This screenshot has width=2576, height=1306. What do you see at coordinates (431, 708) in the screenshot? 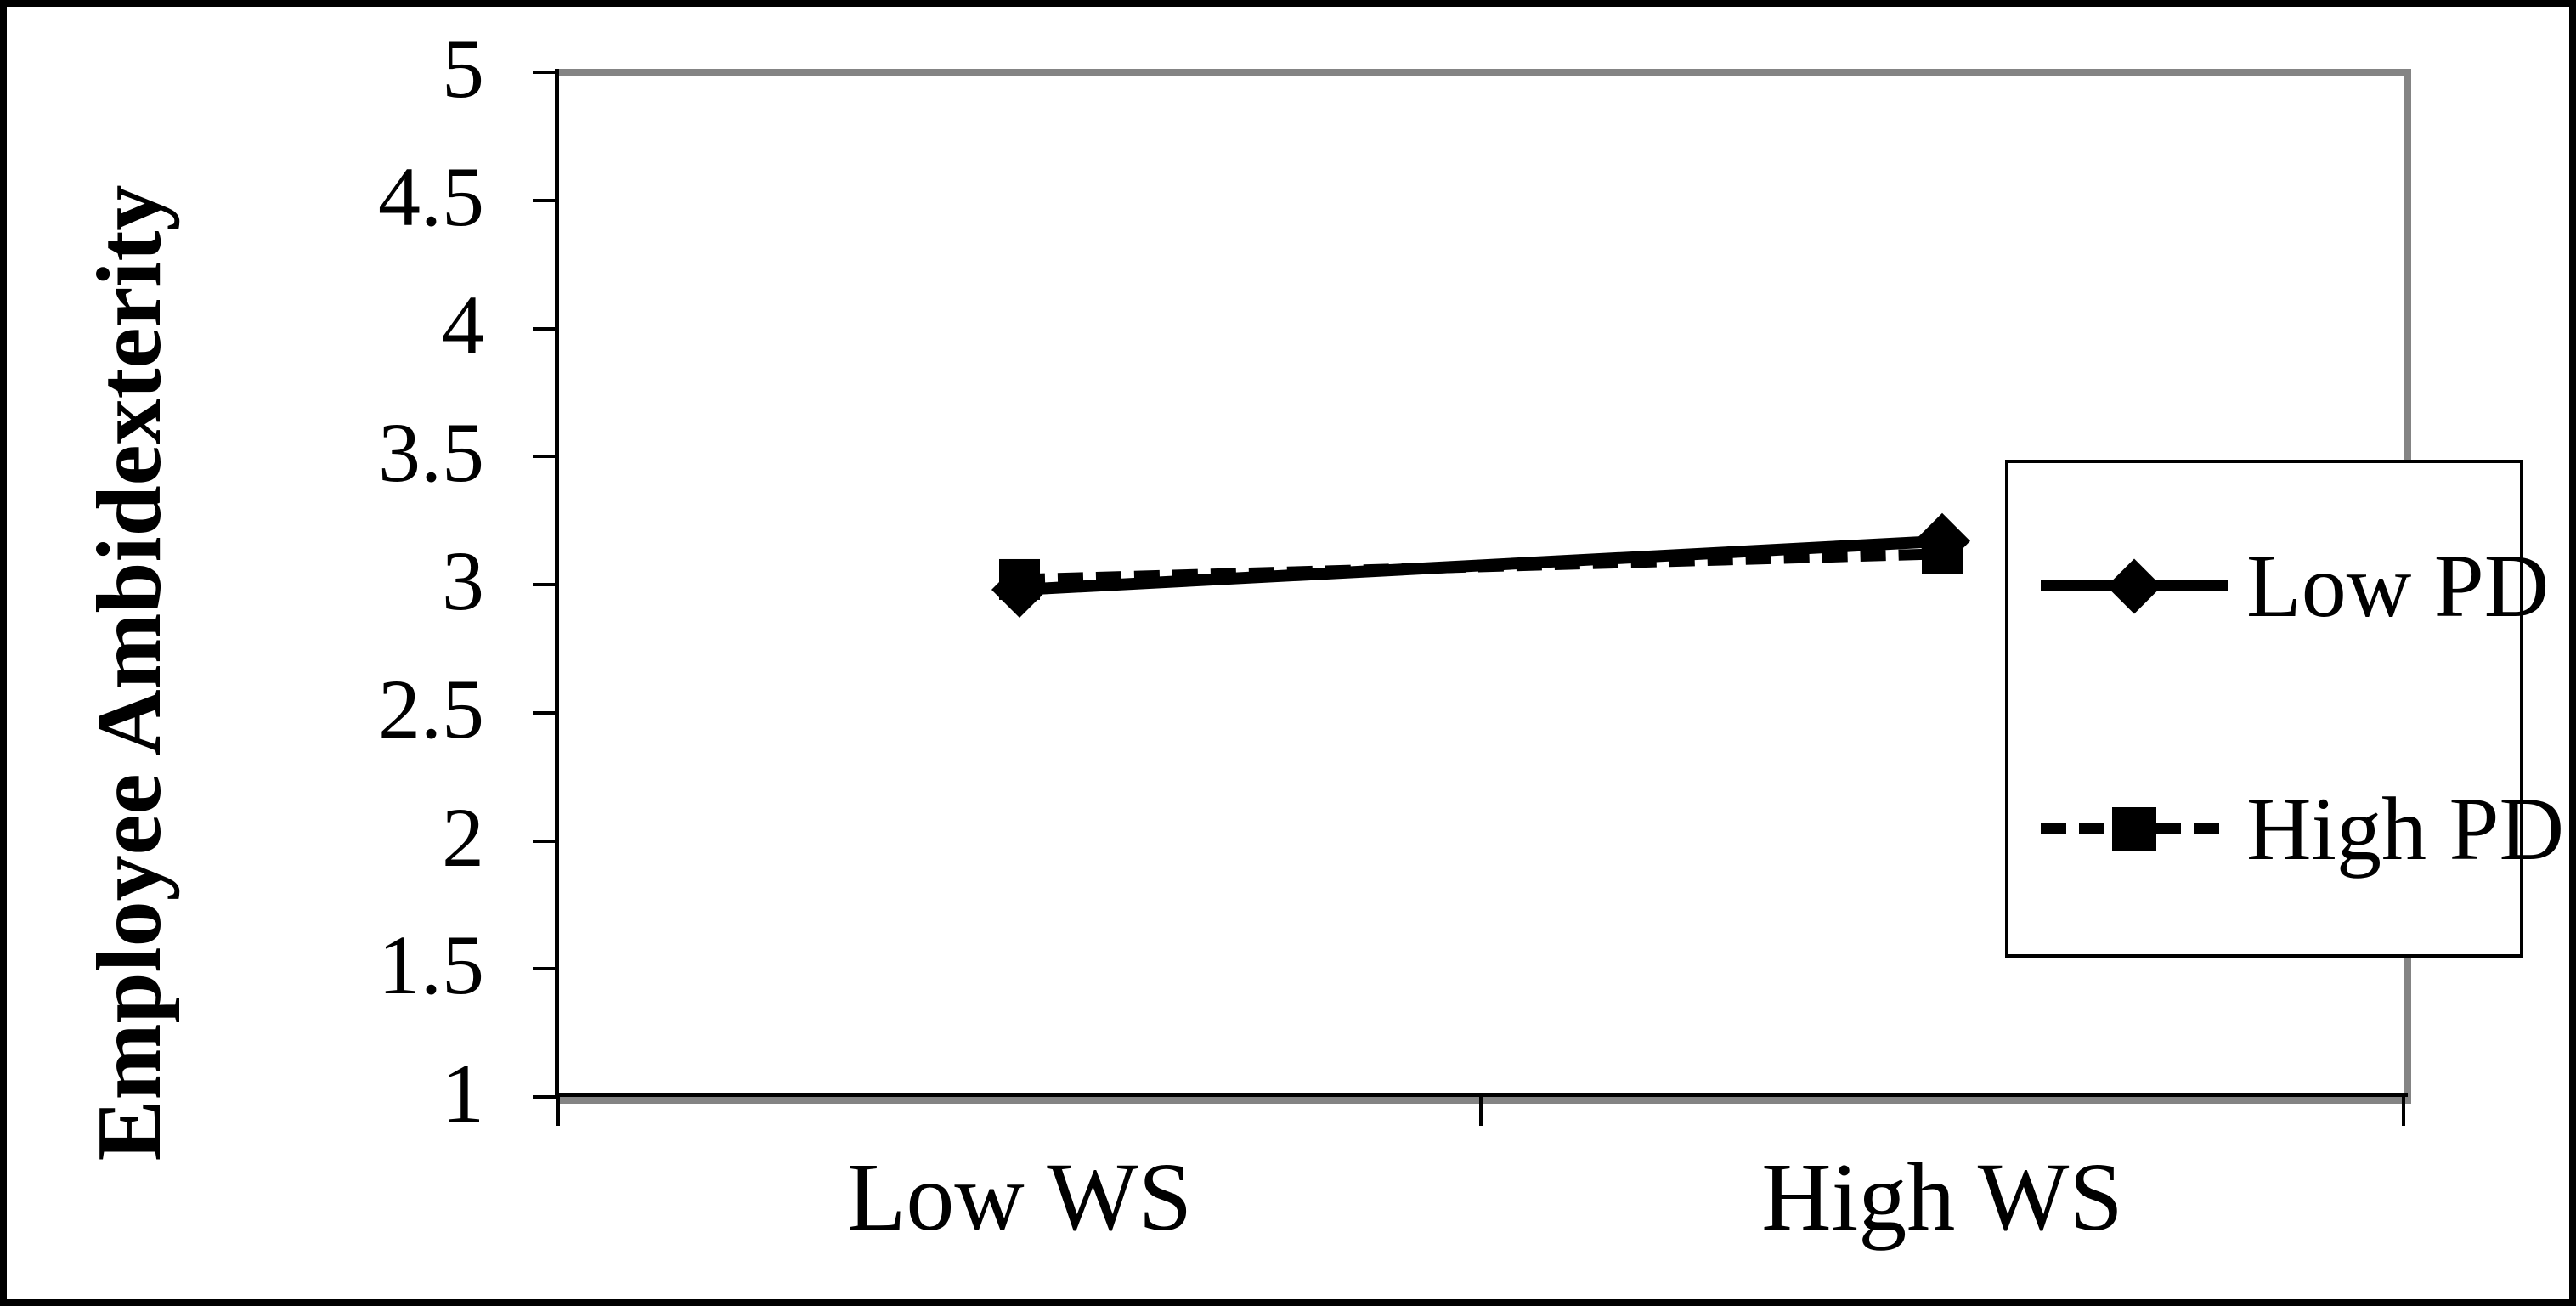
I see `y-tick-label: 2.5` at bounding box center [431, 708].